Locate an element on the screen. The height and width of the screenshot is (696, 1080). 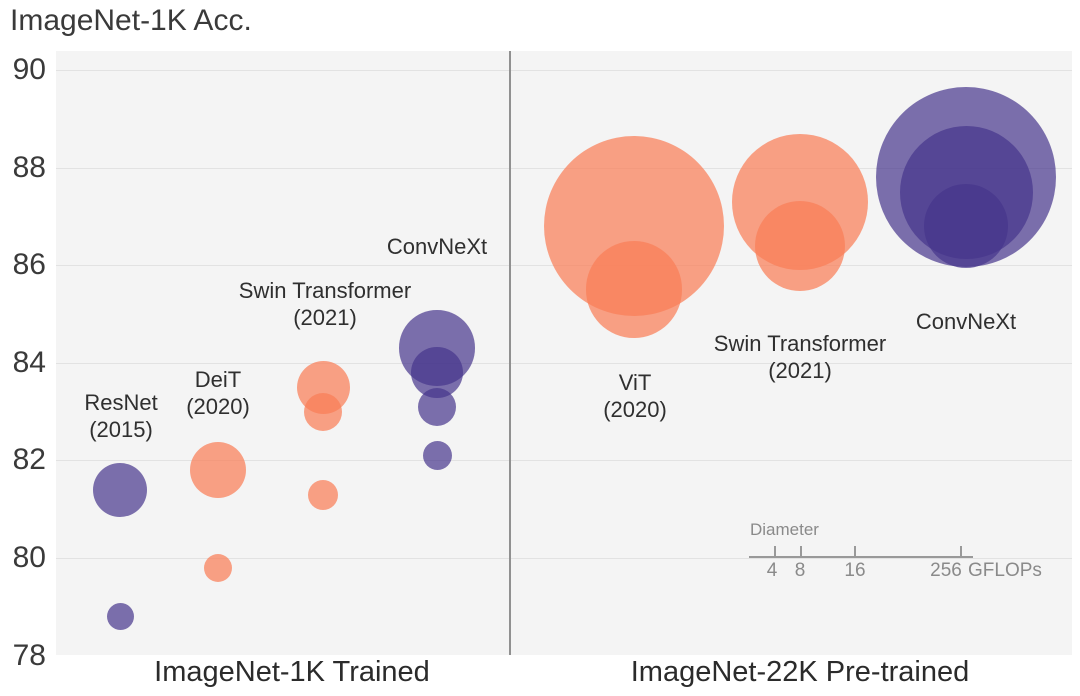
legend-unit-label: GFLOPs is located at coordinates (1005, 570).